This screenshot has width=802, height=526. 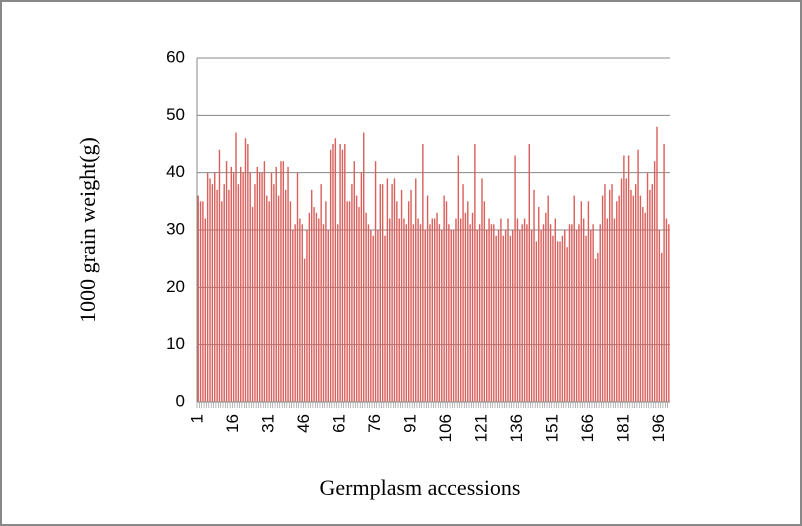 What do you see at coordinates (516, 428) in the screenshot?
I see `x-tick-label: 136` at bounding box center [516, 428].